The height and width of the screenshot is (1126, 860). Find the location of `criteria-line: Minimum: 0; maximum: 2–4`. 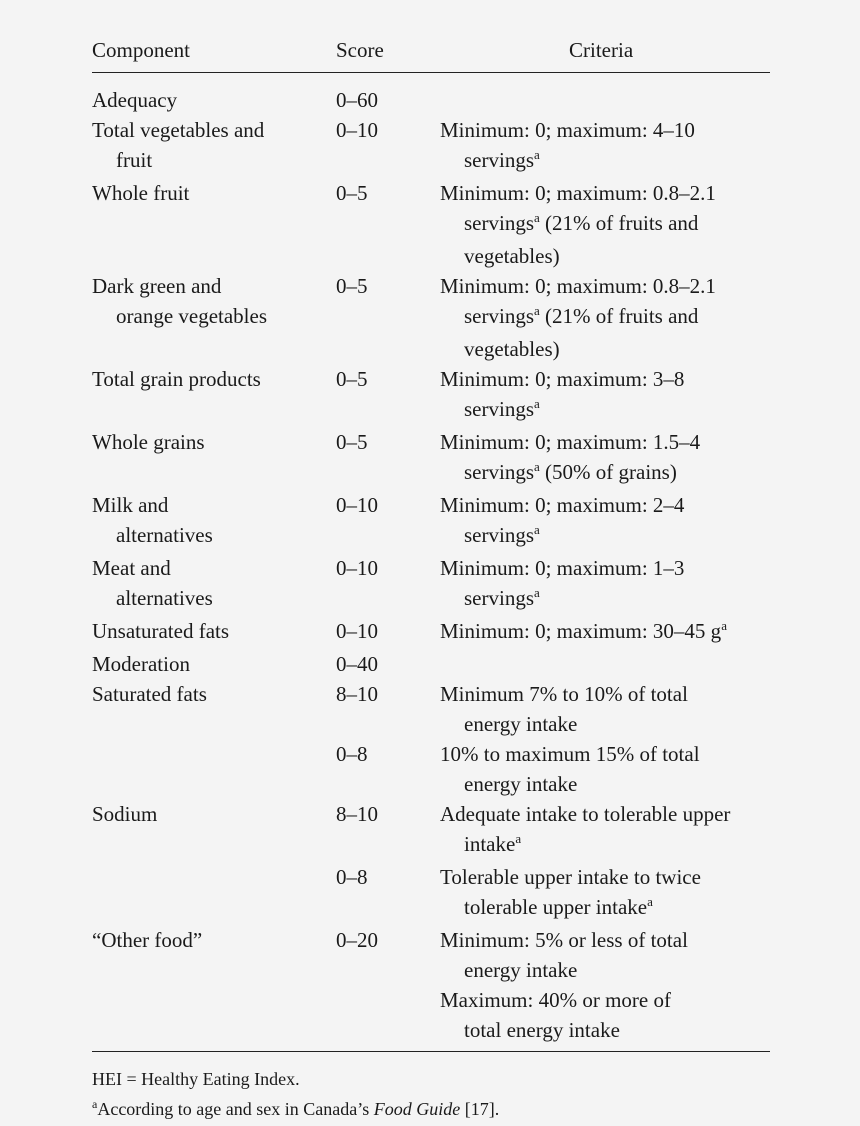

criteria-line: Minimum: 0; maximum: 2–4 is located at coordinates (605, 505).